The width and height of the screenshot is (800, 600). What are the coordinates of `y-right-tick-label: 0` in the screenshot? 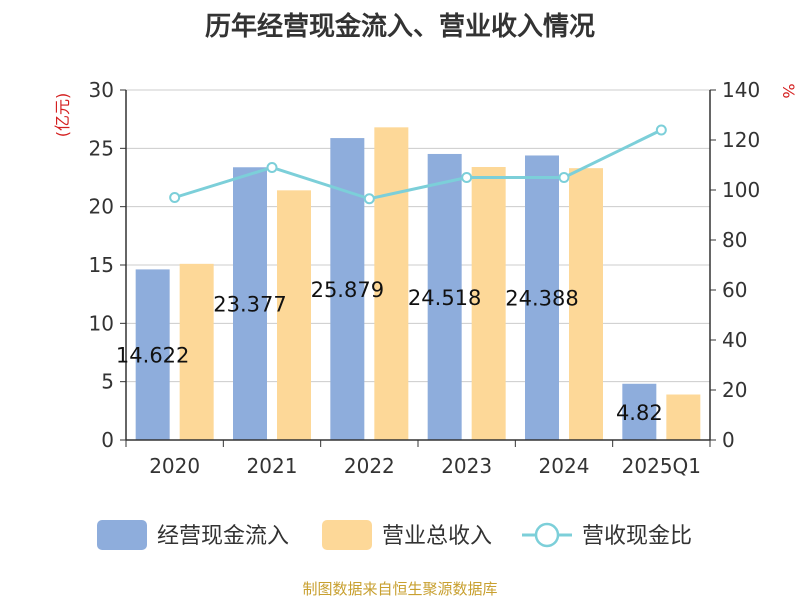 It's located at (728, 440).